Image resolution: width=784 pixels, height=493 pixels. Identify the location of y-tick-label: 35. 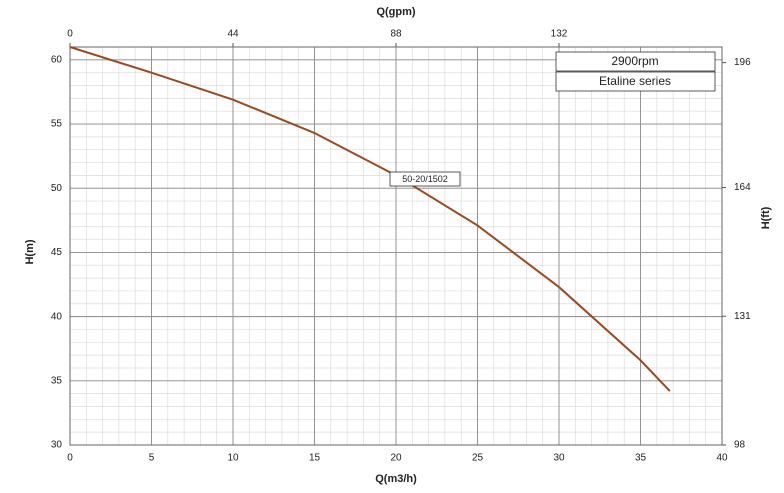
(57, 380).